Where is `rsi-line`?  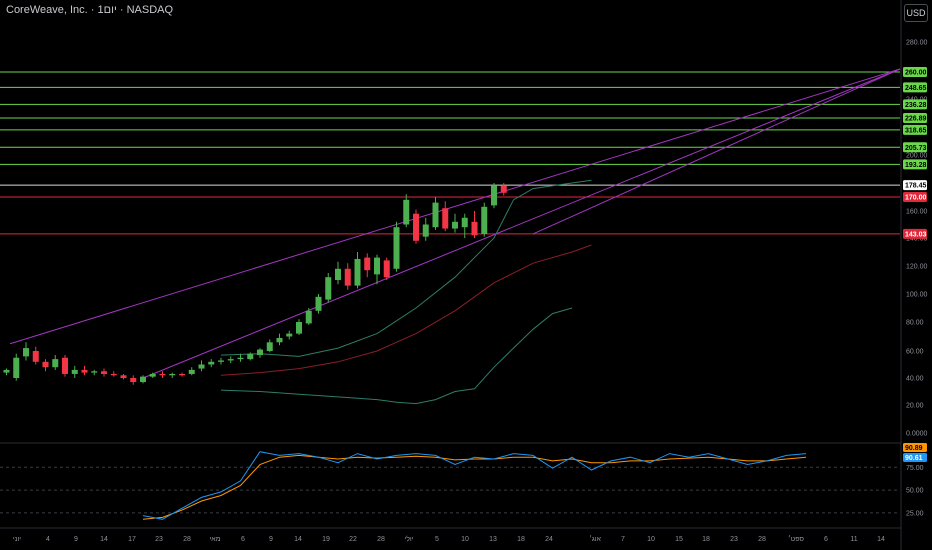 rsi-line is located at coordinates (474, 485).